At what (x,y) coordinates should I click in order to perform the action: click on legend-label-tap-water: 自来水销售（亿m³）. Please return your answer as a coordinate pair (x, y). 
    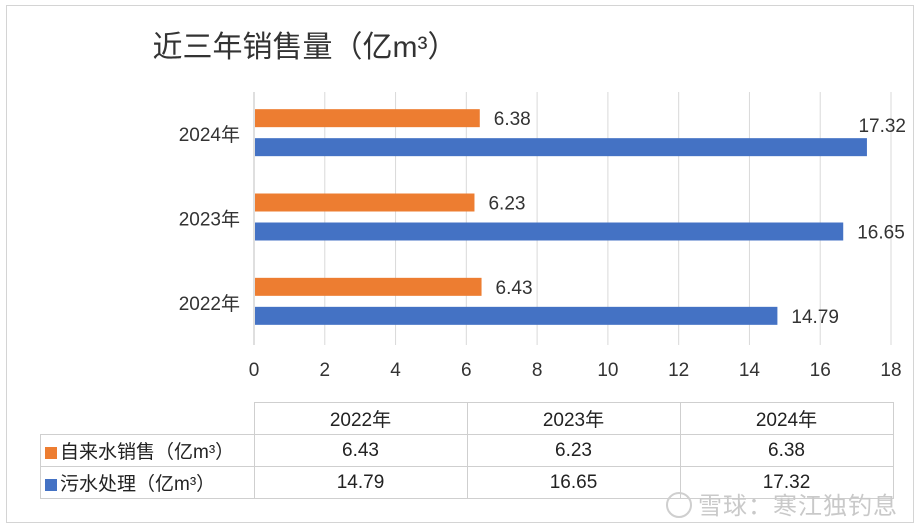
    Looking at the image, I should click on (147, 452).